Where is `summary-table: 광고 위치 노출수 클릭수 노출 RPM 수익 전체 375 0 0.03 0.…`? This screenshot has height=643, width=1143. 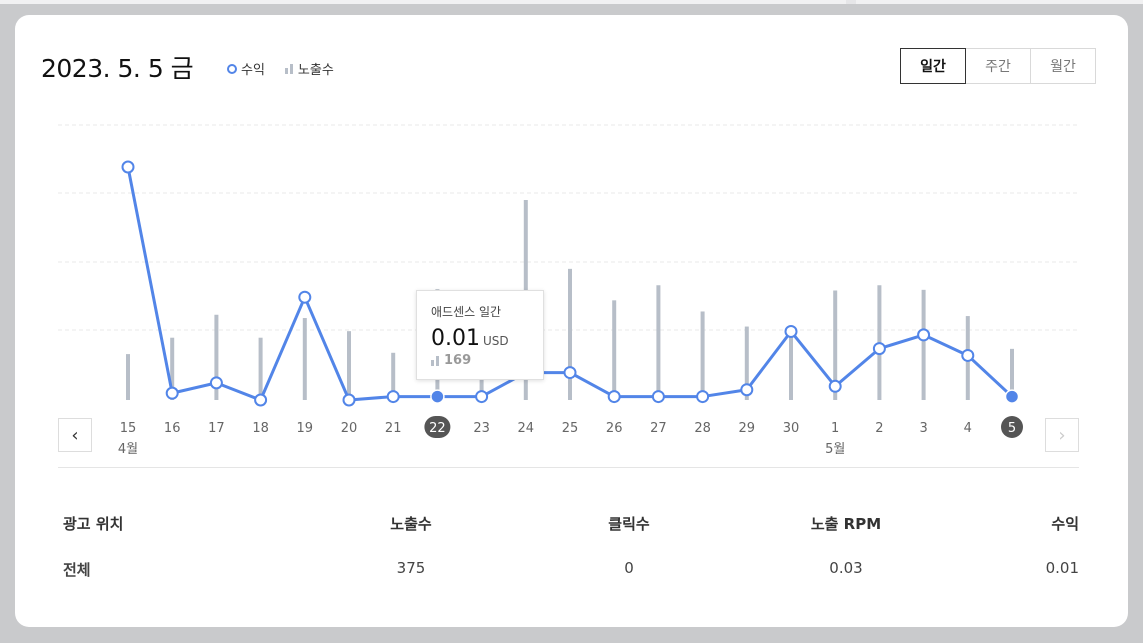
summary-table: 광고 위치 노출수 클릭수 노출 RPM 수익 전체 375 0 0.03 0.… is located at coordinates (571, 559).